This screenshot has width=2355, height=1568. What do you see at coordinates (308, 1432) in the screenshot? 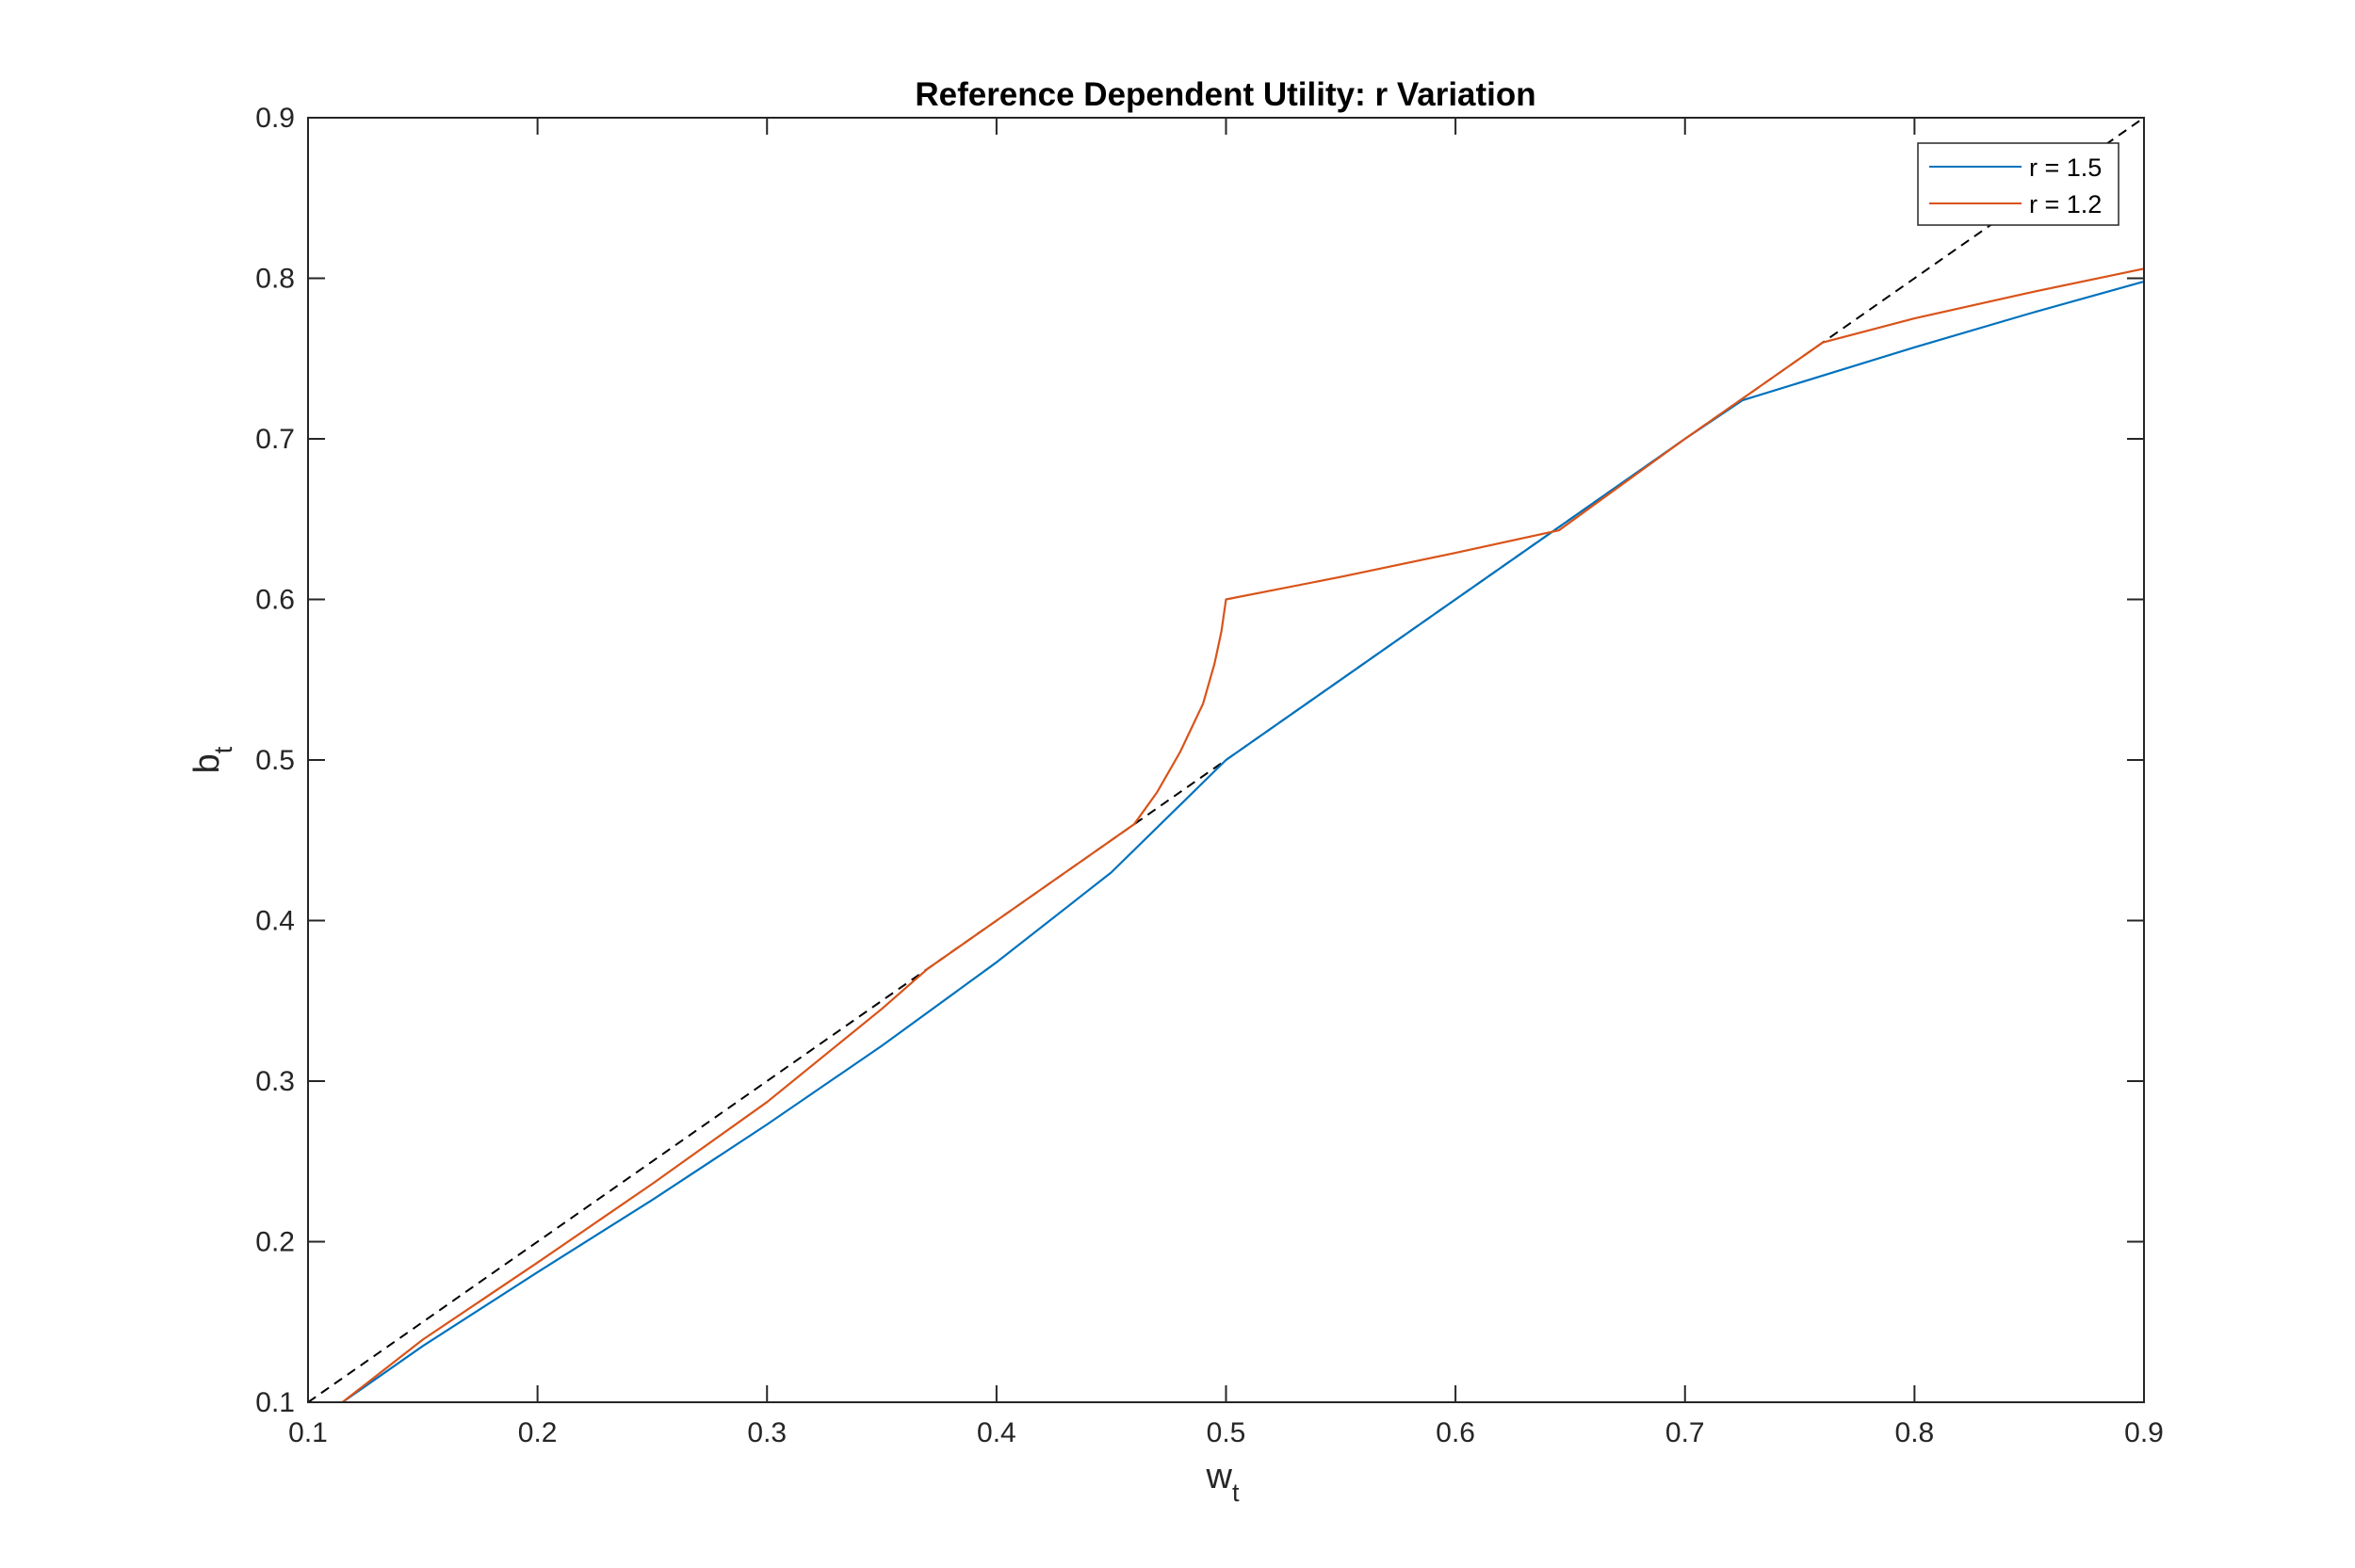
I see `x-tick-label: 0.1` at bounding box center [308, 1432].